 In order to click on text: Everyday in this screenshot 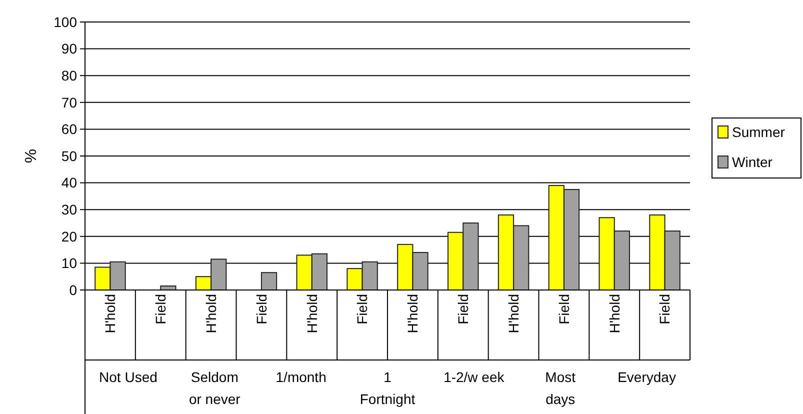, I will do `click(647, 377)`.